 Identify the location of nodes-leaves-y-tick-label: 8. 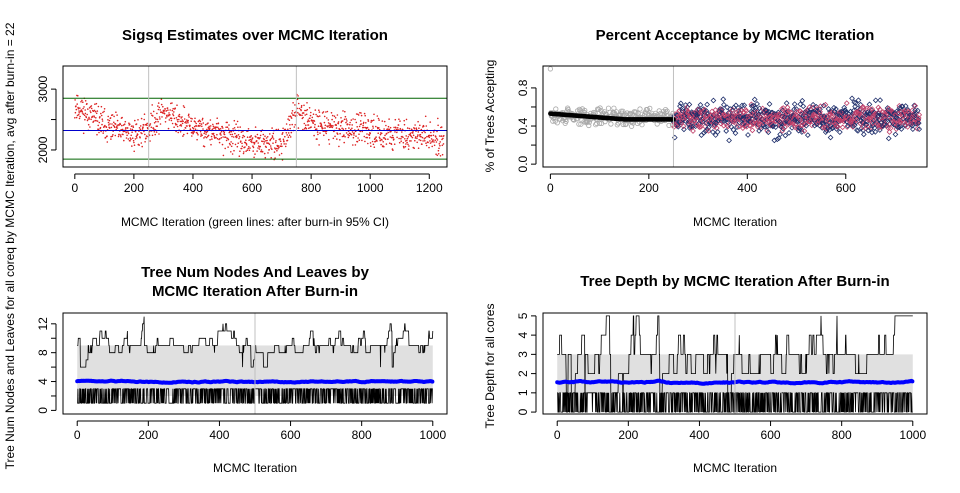
(43, 352).